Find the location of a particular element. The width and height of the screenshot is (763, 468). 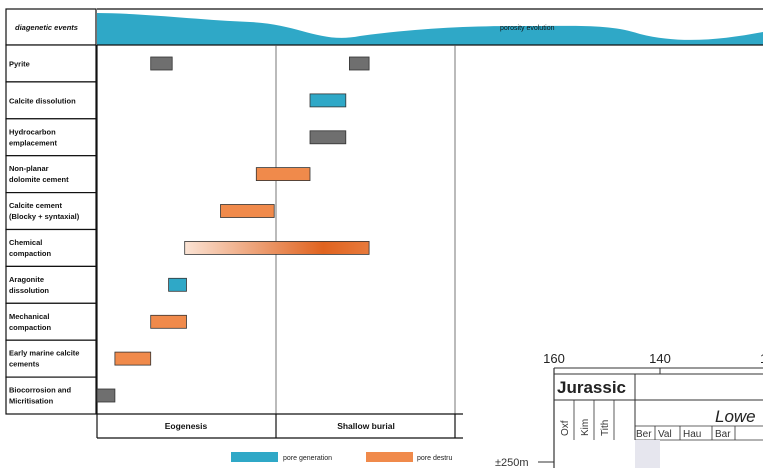

header-label: diagenetic events is located at coordinates (46, 27).